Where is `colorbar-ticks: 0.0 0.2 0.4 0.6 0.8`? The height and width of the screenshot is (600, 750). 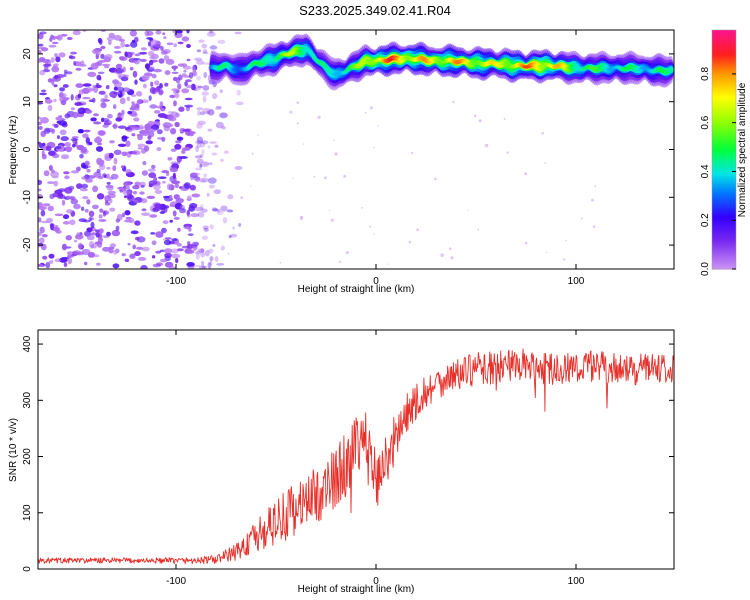
colorbar-ticks: 0.0 0.2 0.4 0.6 0.8 is located at coordinates (718, 171).